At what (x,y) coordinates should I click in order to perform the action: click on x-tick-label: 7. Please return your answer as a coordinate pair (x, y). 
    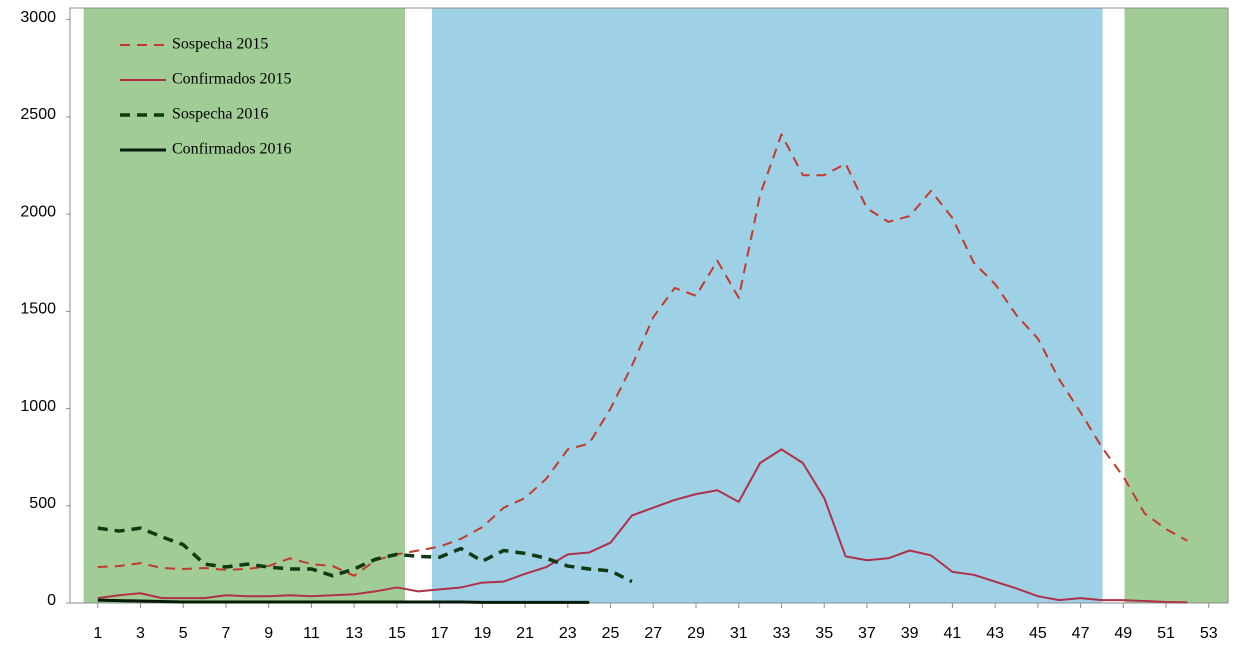
    Looking at the image, I should click on (226, 633).